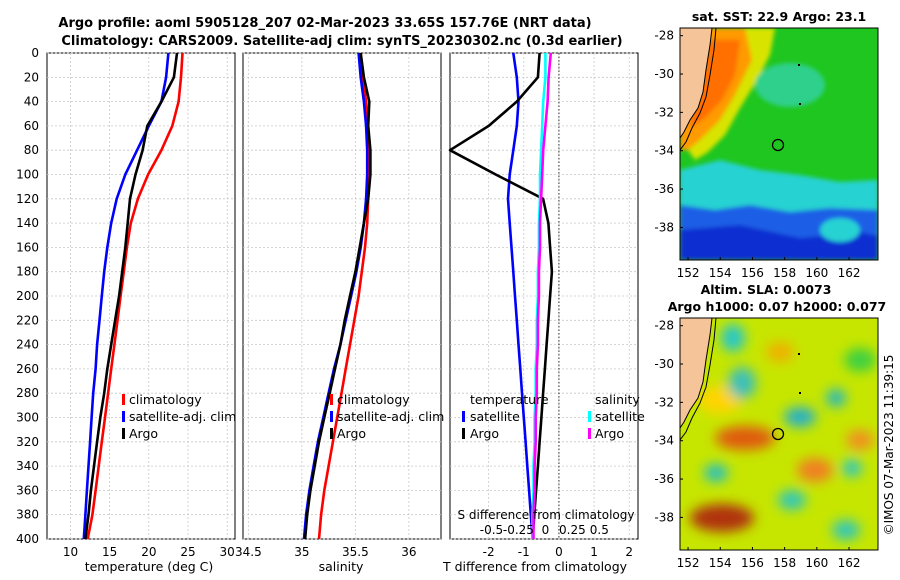 The width and height of the screenshot is (900, 580). What do you see at coordinates (840, 230) in the screenshot?
I see `sst-cyan-patch` at bounding box center [840, 230].